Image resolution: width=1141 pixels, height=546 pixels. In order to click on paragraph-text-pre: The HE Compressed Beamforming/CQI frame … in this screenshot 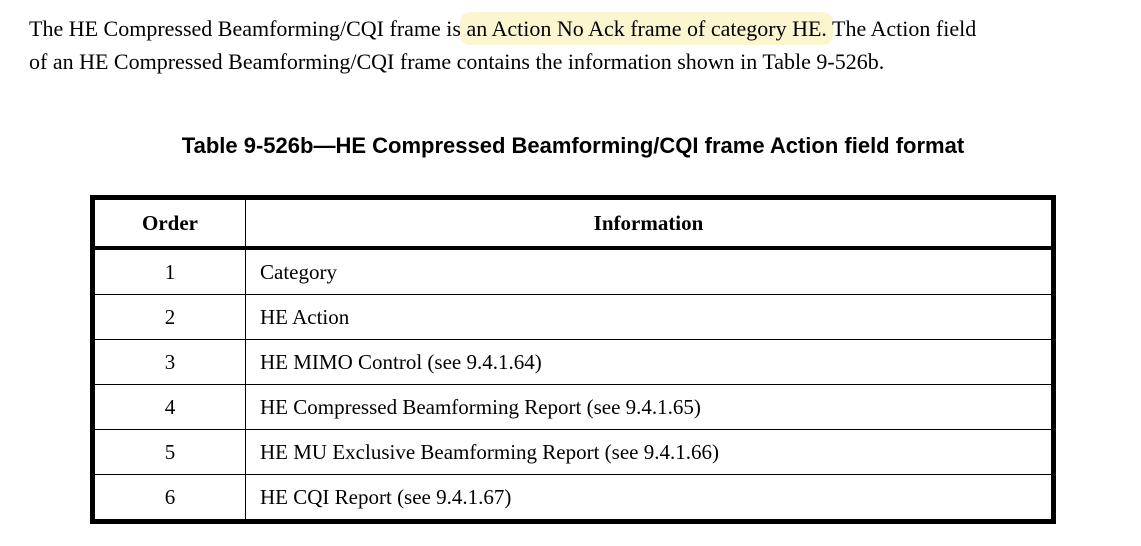, I will do `click(248, 28)`.